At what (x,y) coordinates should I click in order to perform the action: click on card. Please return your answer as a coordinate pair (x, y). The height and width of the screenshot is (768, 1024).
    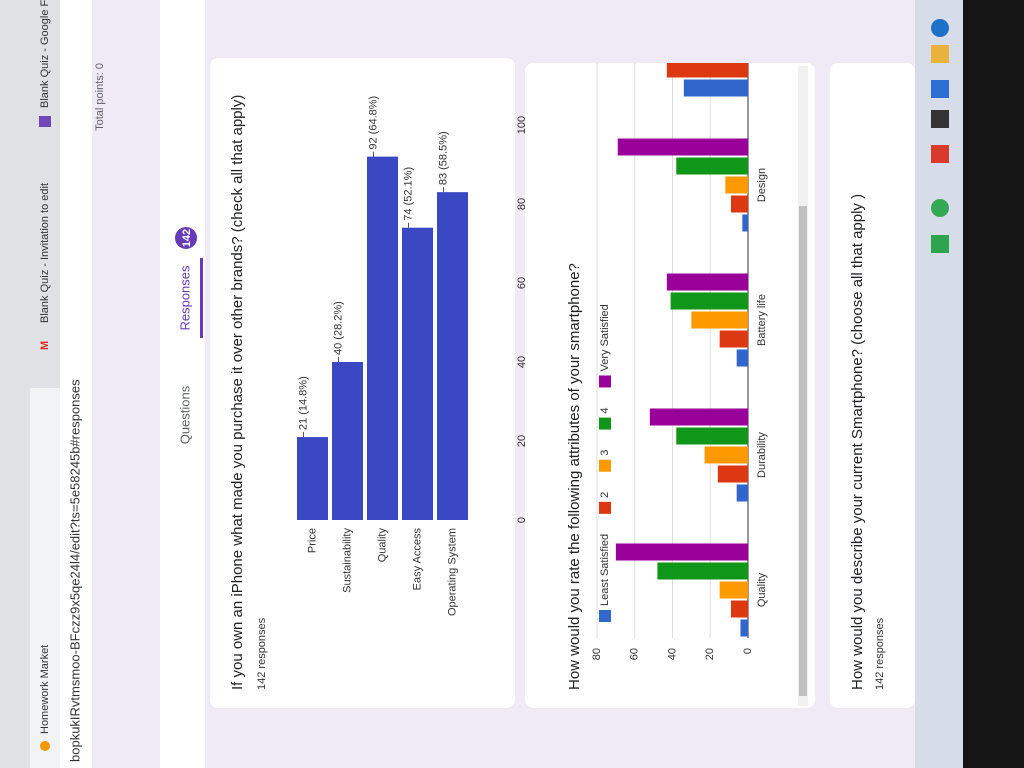
    Looking at the image, I should click on (872, 385).